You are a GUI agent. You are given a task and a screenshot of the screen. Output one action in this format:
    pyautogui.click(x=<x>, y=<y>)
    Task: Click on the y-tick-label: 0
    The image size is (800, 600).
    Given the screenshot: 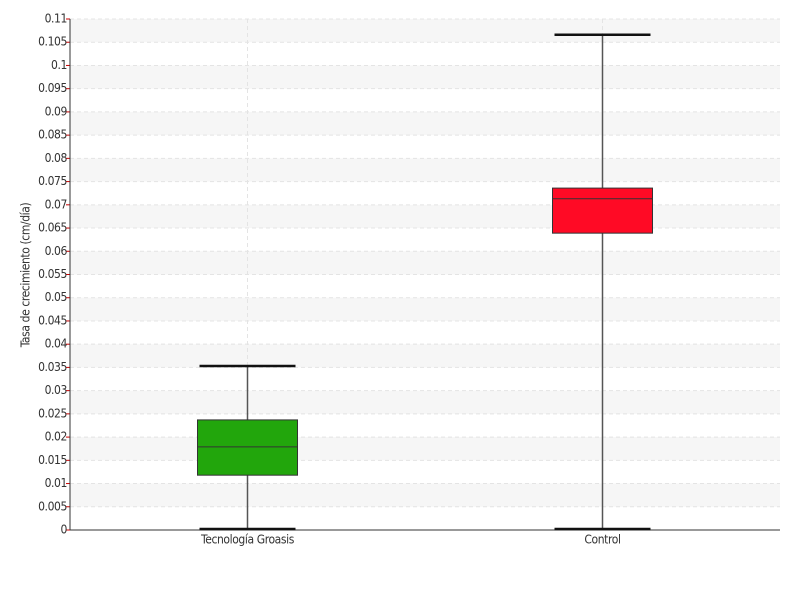 What is the action you would take?
    pyautogui.click(x=64, y=530)
    